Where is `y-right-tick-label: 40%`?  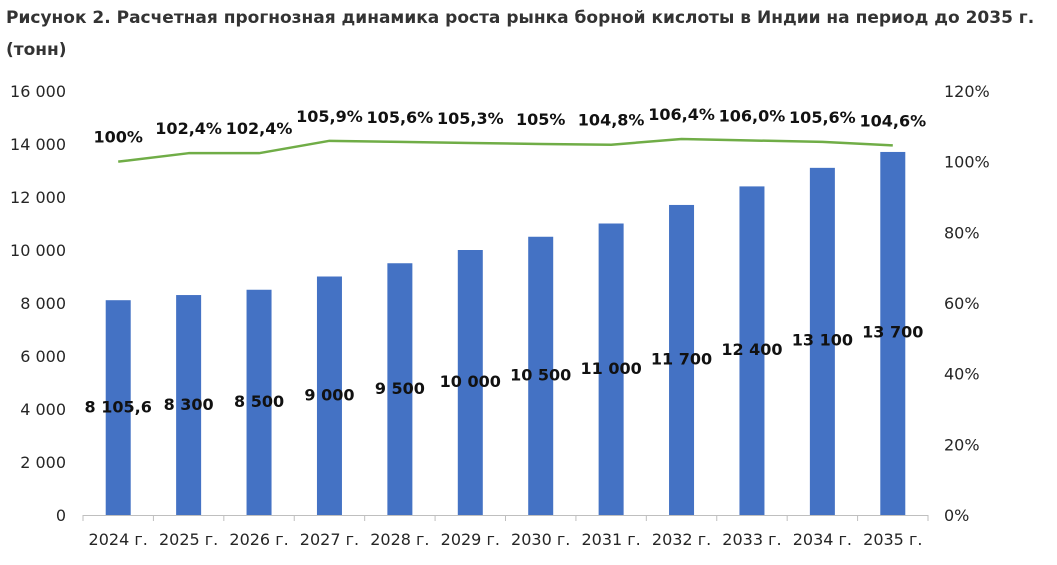 y-right-tick-label: 40% is located at coordinates (962, 374).